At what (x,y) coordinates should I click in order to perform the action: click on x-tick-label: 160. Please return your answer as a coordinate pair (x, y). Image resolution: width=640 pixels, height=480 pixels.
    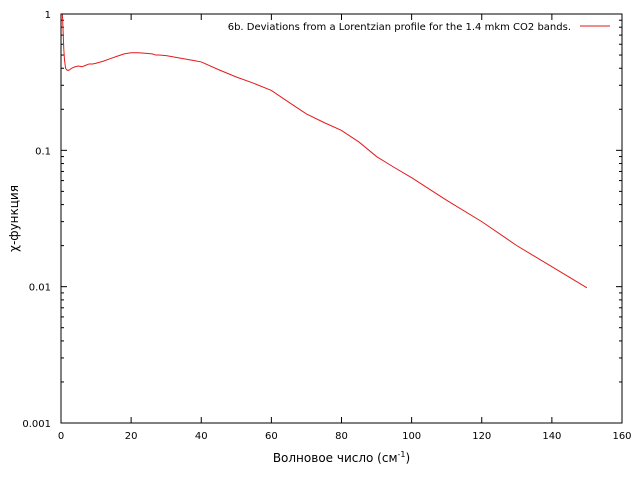
    Looking at the image, I should click on (621, 436).